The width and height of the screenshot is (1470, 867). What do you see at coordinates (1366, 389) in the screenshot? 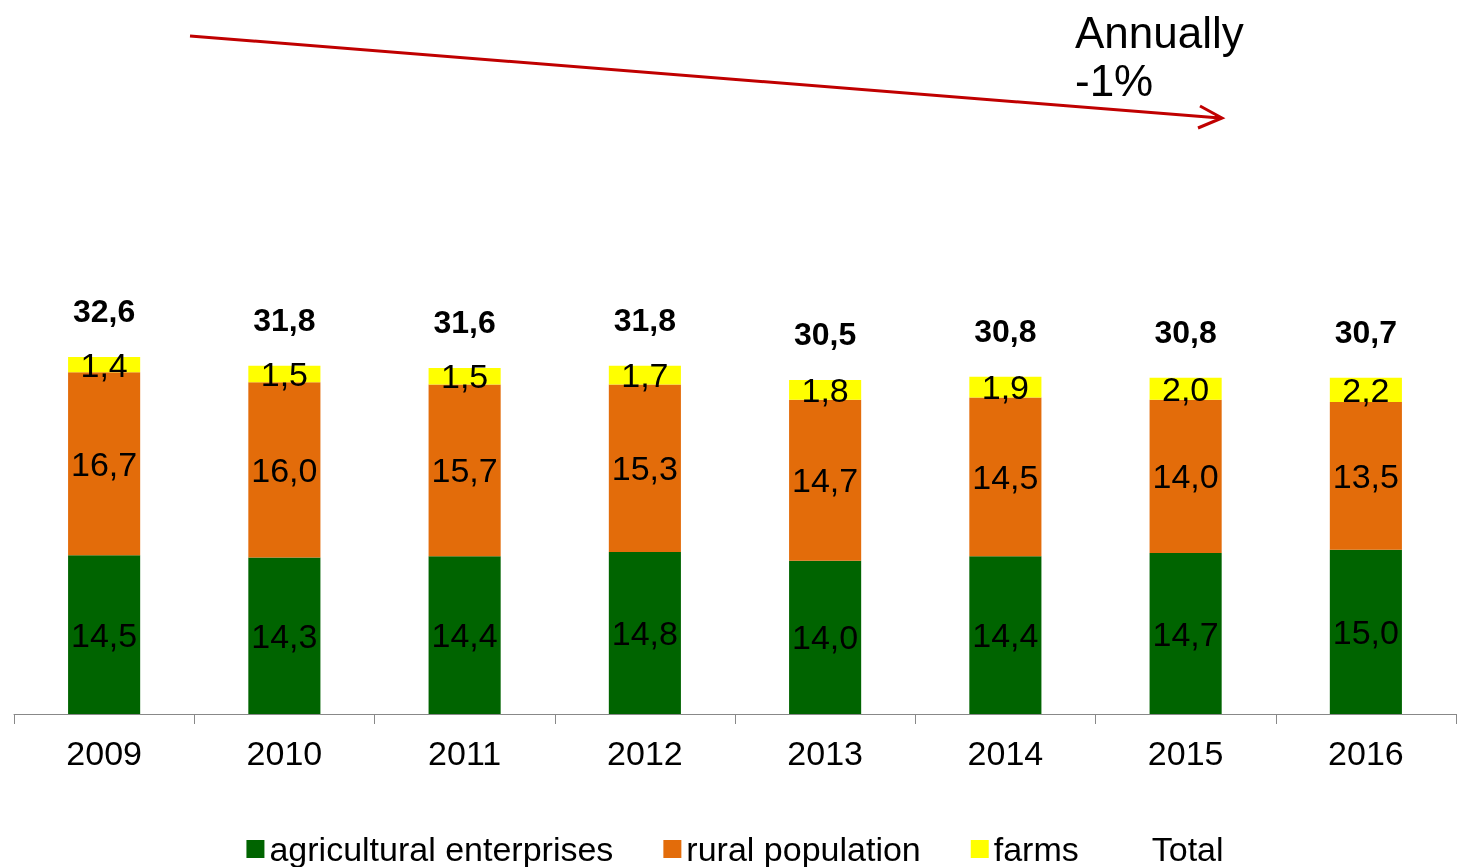
I see `data-label: 2,2` at bounding box center [1366, 389].